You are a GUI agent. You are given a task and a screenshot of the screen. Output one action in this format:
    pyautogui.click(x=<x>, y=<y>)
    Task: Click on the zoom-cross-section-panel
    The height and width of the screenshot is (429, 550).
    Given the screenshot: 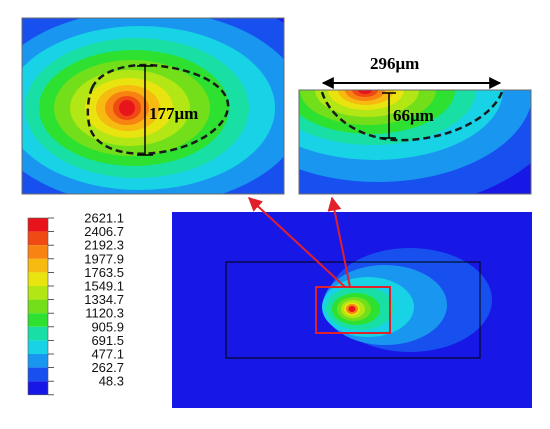 What is the action you would take?
    pyautogui.click(x=415, y=142)
    